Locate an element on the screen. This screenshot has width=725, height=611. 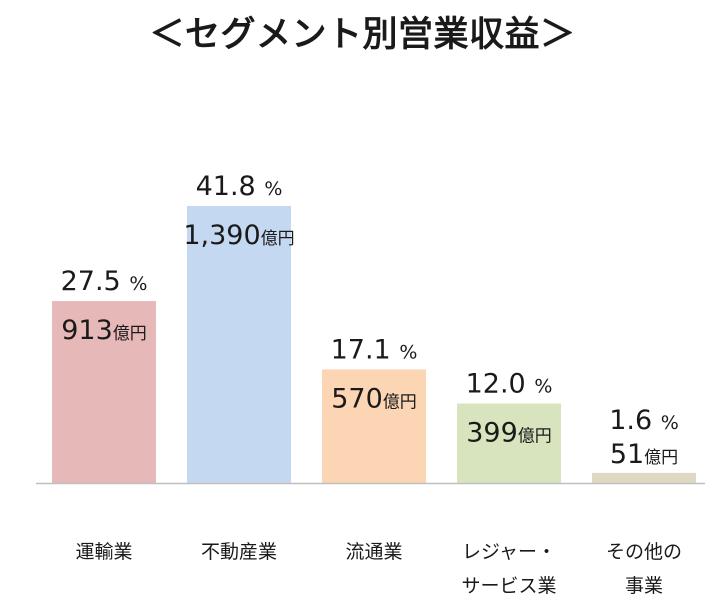
chart-title: ＜セグメント別営業収益＞ is located at coordinates (362, 35).